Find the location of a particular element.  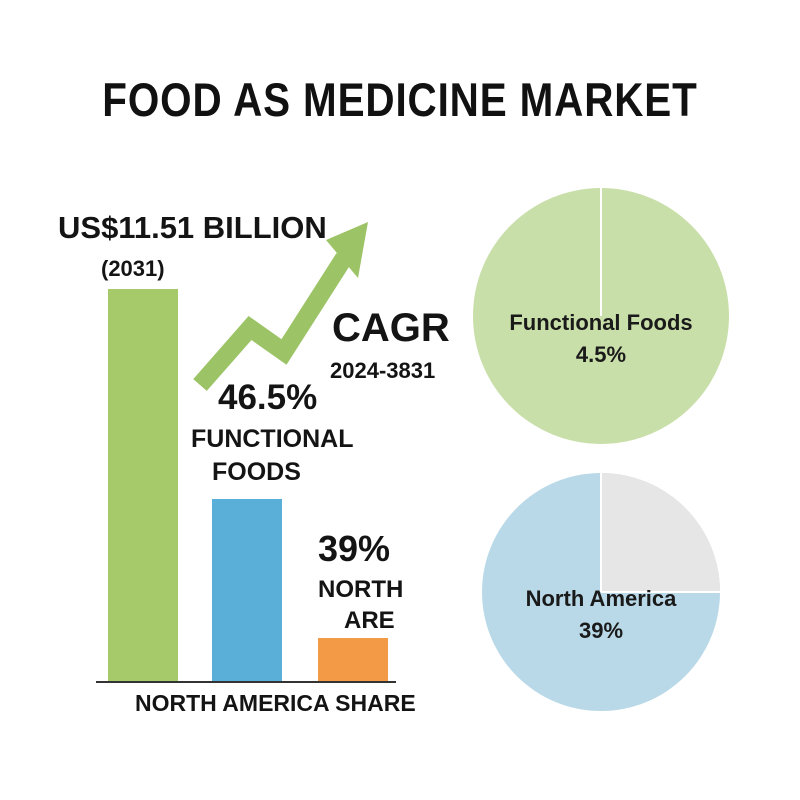

cagr-period-label: 2024-3831 is located at coordinates (383, 370).